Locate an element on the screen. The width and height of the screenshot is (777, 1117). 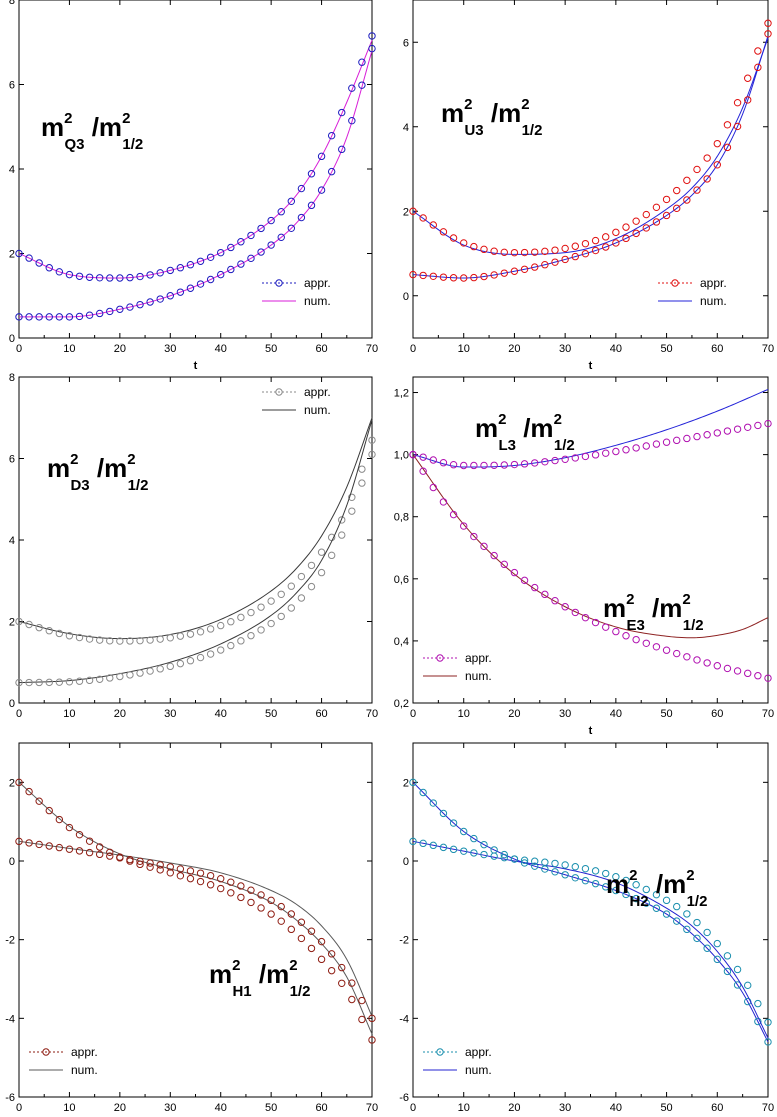
panel-label-h1: m2 H1 /m2 1/2 is located at coordinates (259, 978).